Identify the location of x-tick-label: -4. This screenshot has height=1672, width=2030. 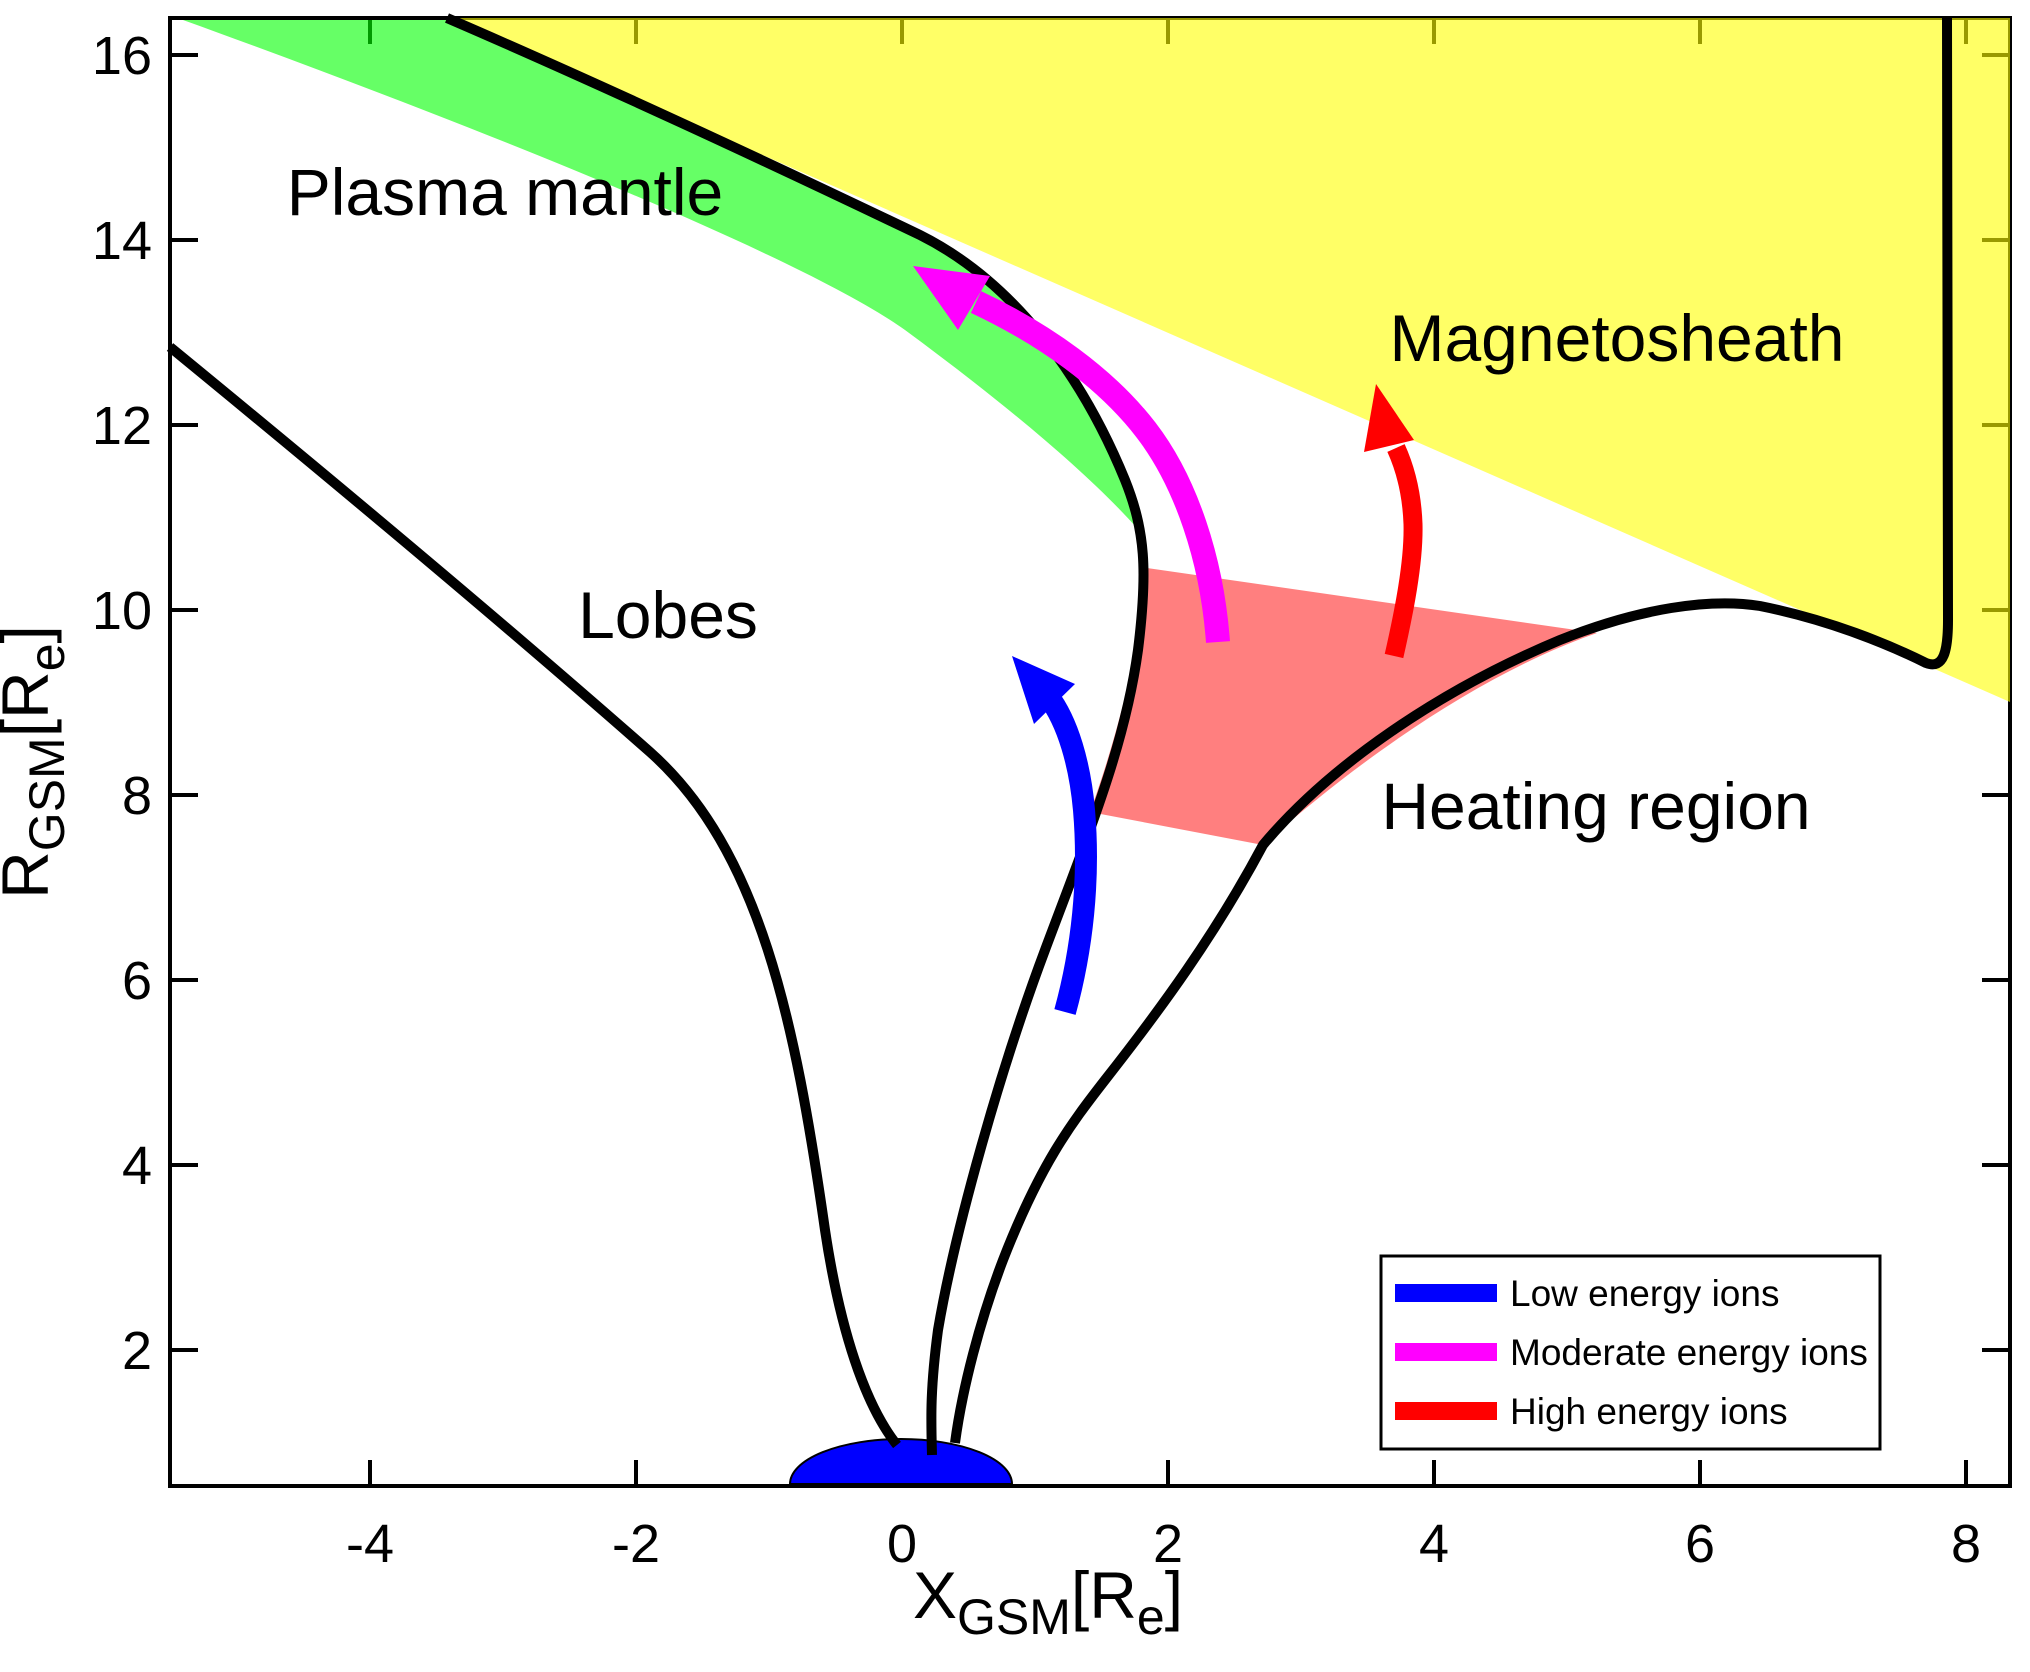
(370, 1544).